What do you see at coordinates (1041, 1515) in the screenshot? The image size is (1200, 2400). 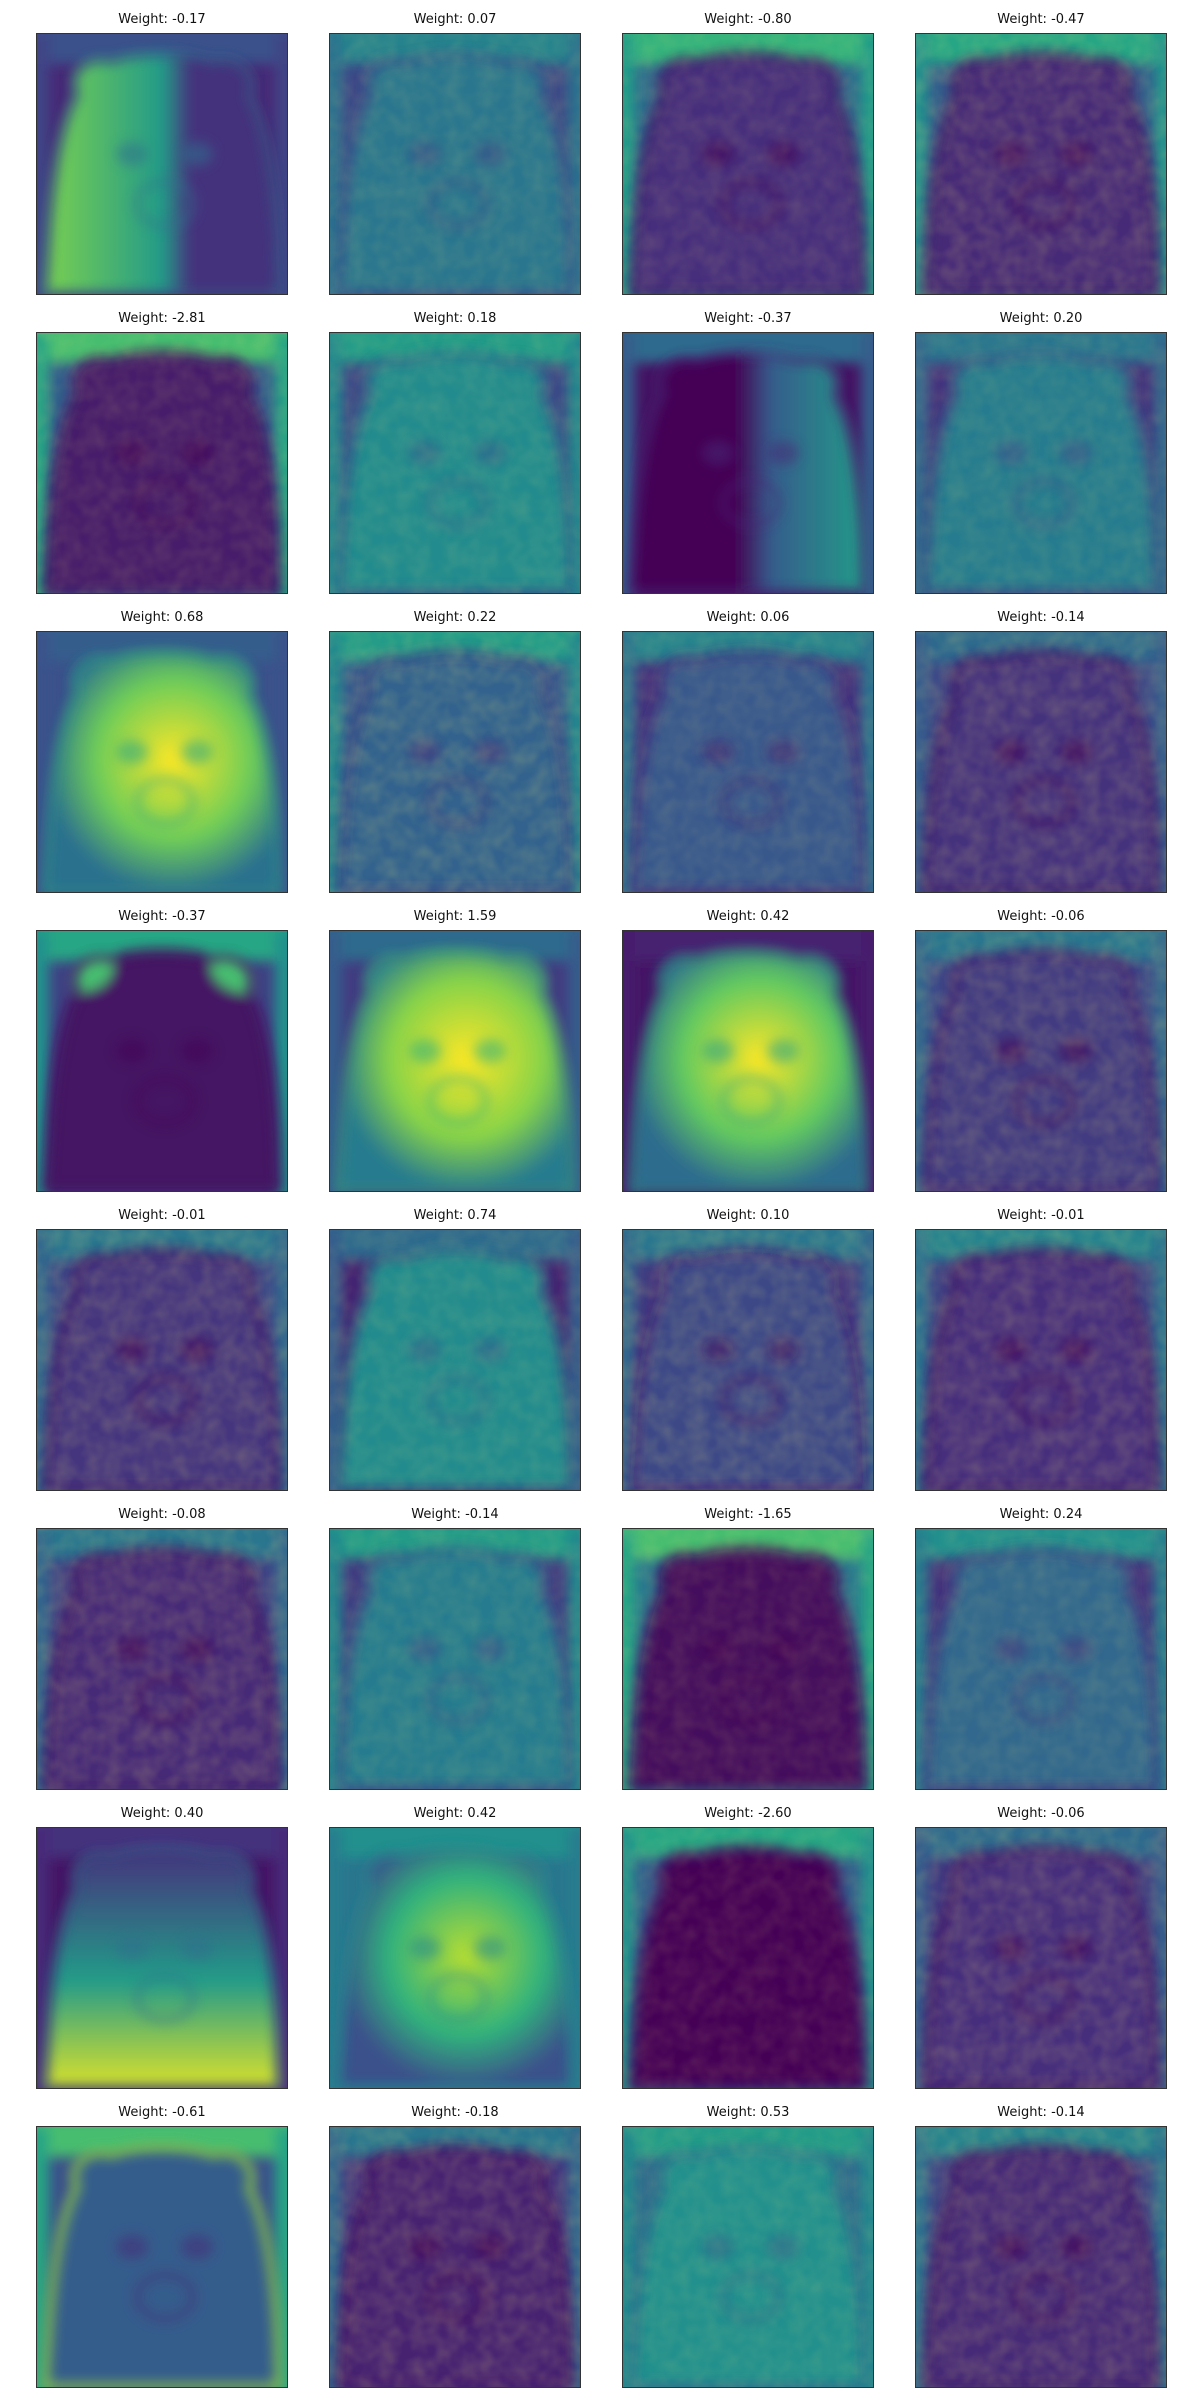 I see `panel-weight-title: Weight: 0.24` at bounding box center [1041, 1515].